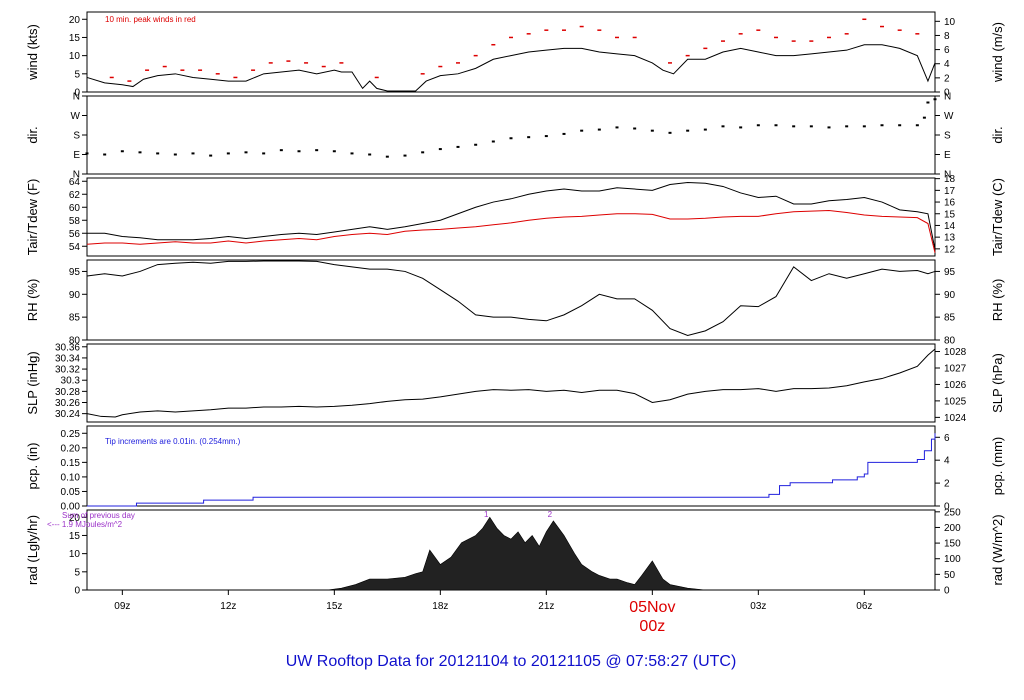 This screenshot has height=700, width=1024. I want to click on right-tick-label: 100, so click(952, 559).